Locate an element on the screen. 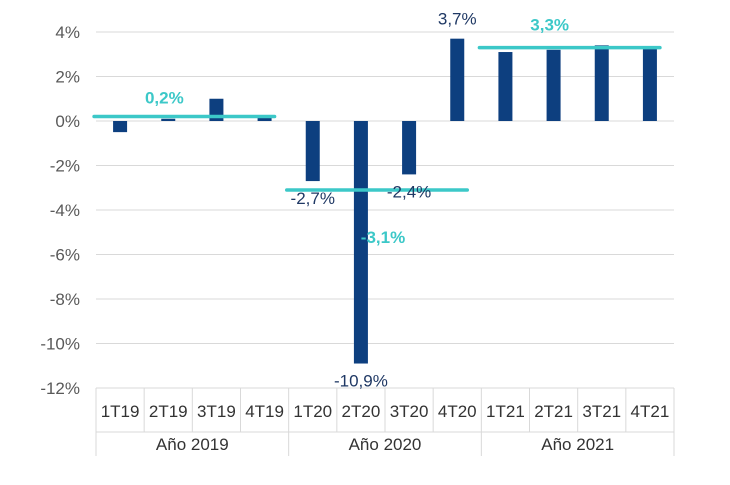 The image size is (730, 485). y-axis: -12% -10% -8% -6% -4% -2% 0% 2% 4% is located at coordinates (60, 210).